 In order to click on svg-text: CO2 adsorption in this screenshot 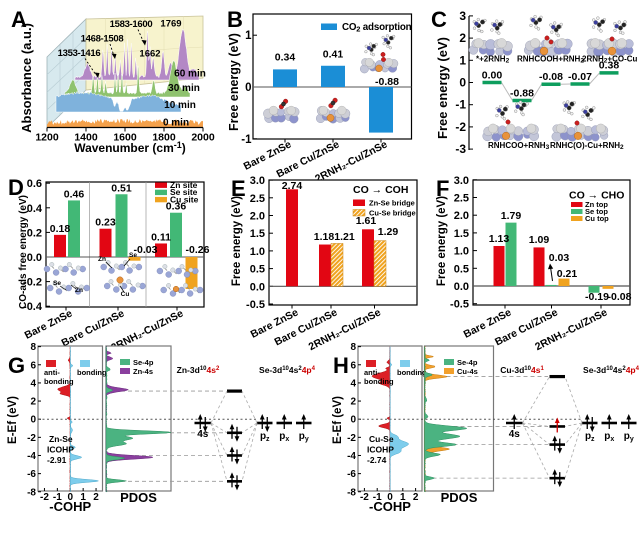, I will do `click(377, 28)`.